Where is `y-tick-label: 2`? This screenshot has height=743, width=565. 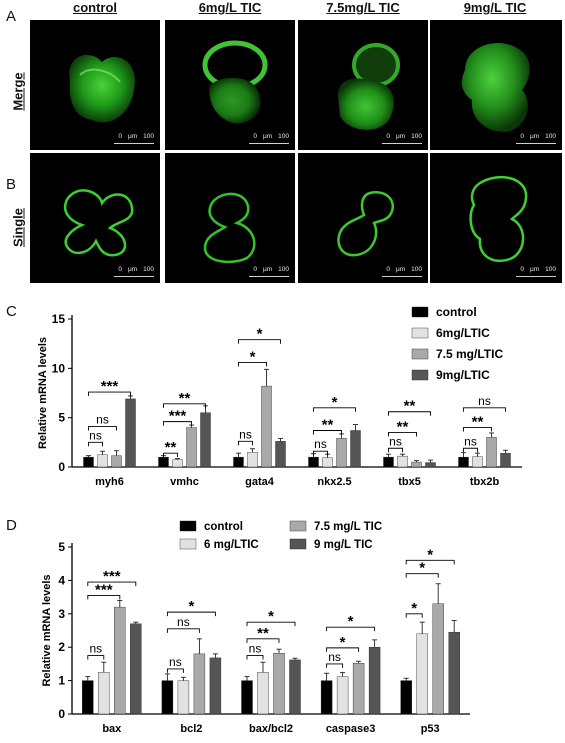
y-tick-label: 2 is located at coordinates (61, 647).